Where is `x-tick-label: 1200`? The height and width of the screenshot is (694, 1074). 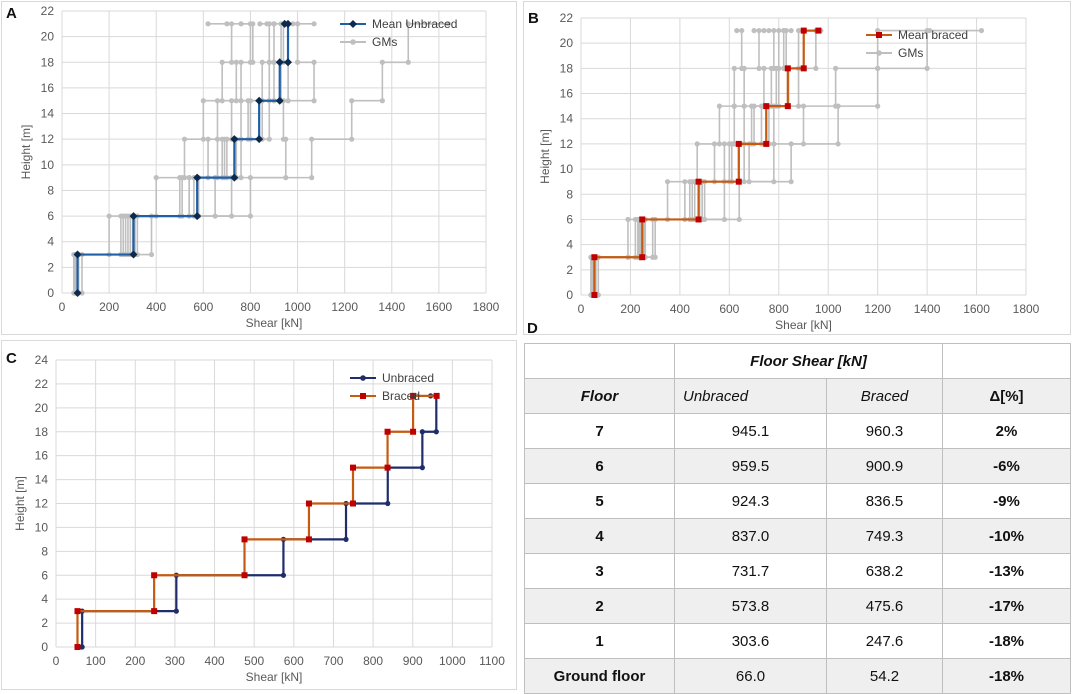 x-tick-label: 1200 is located at coordinates (344, 307).